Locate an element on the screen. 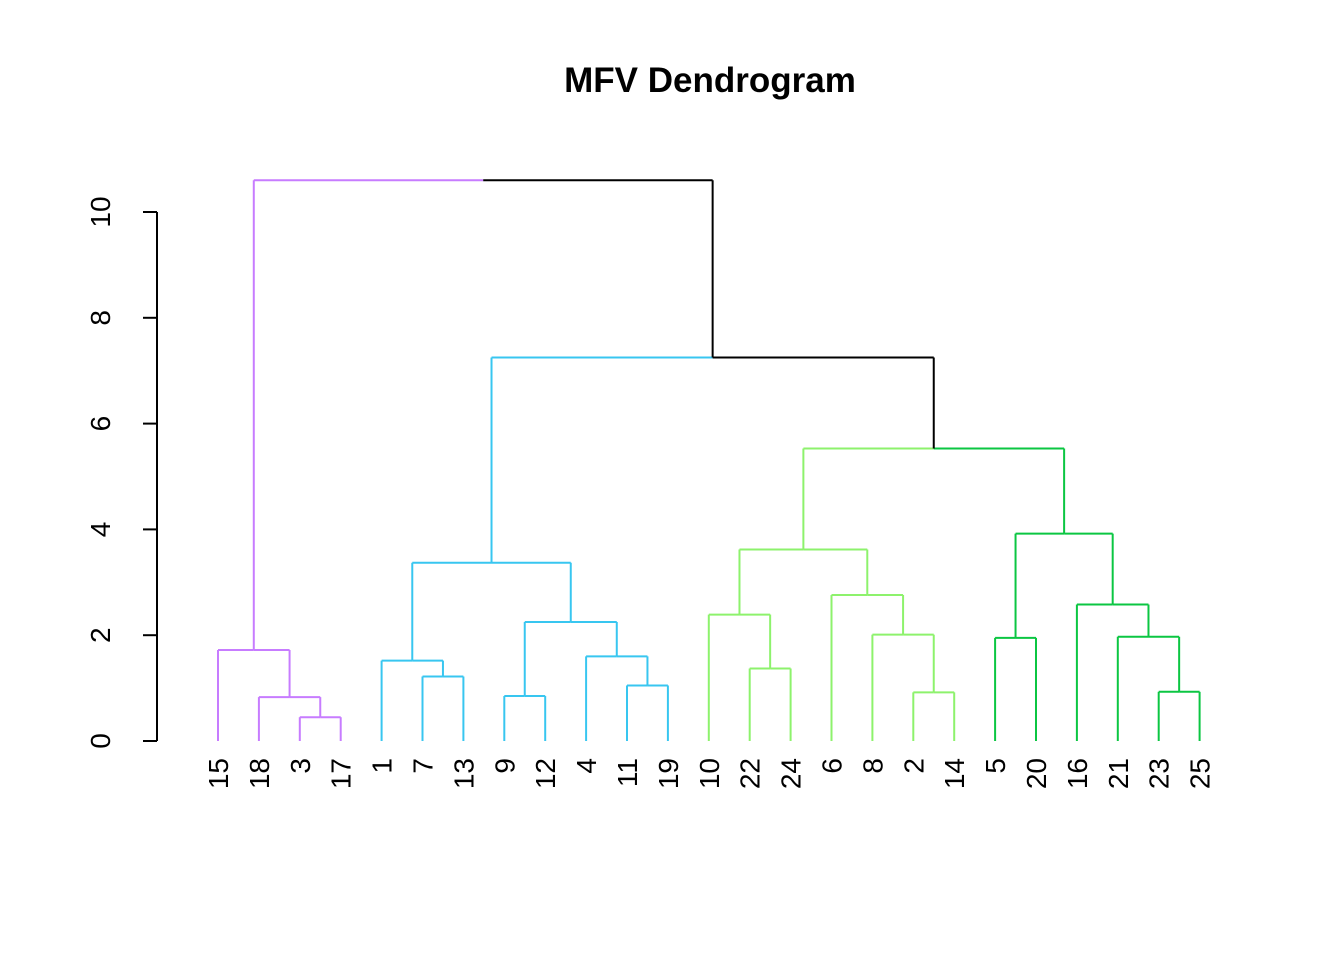 The height and width of the screenshot is (960, 1344). leaf-label-10: 10 is located at coordinates (709, 773).